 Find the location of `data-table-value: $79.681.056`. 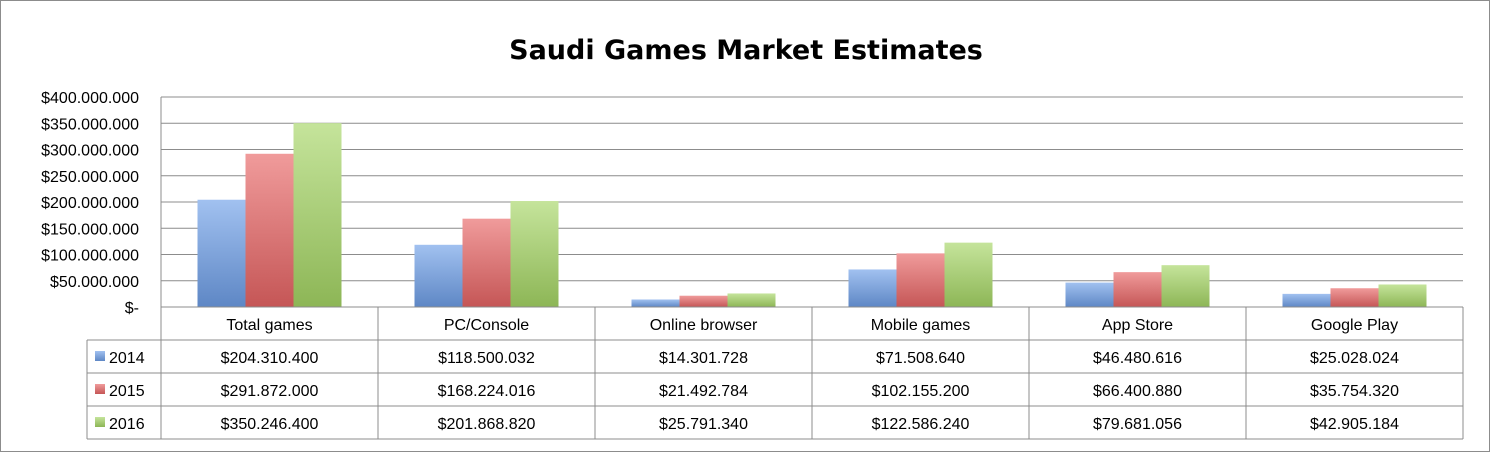

data-table-value: $79.681.056 is located at coordinates (1137, 424).